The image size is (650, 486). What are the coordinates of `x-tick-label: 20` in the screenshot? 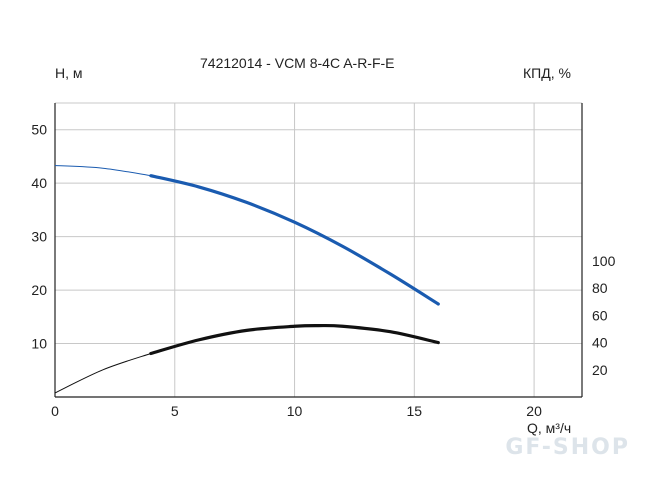 It's located at (534, 411).